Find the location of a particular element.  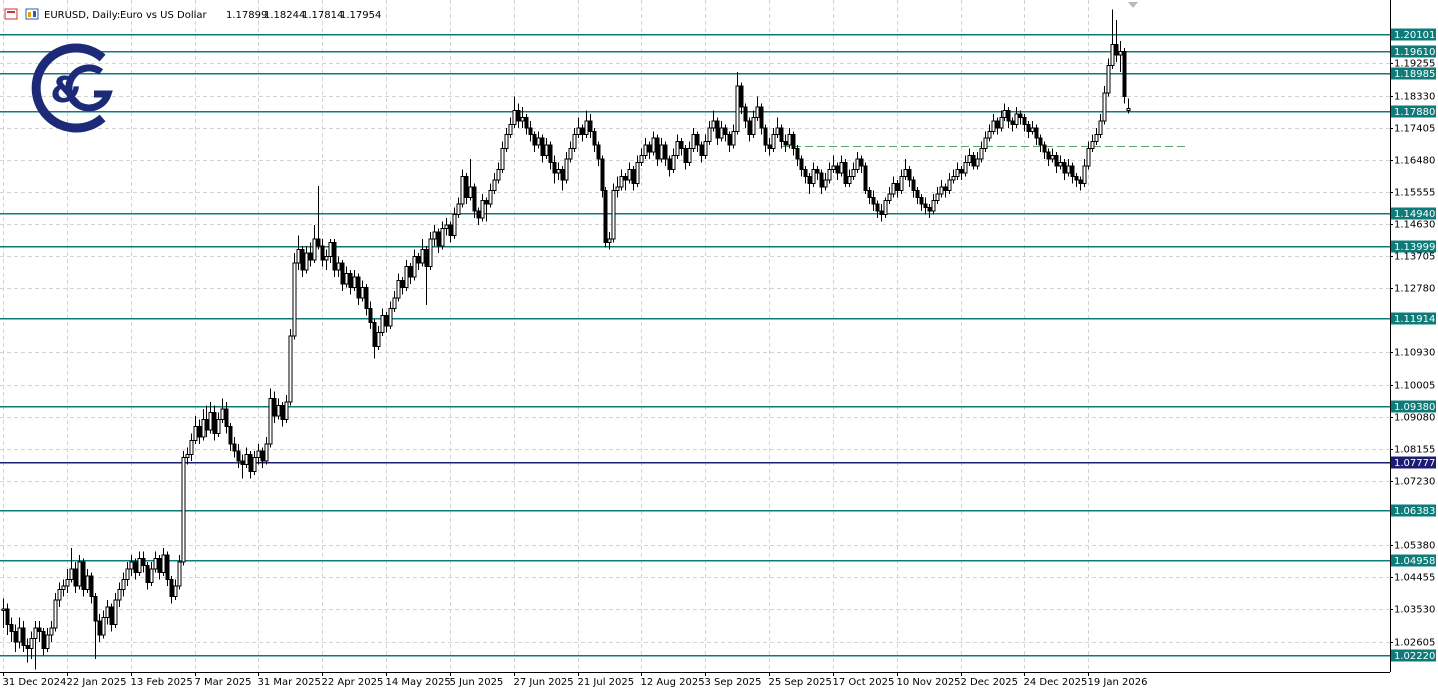

x-tick-label: 5 Jun 2025 is located at coordinates (477, 682).